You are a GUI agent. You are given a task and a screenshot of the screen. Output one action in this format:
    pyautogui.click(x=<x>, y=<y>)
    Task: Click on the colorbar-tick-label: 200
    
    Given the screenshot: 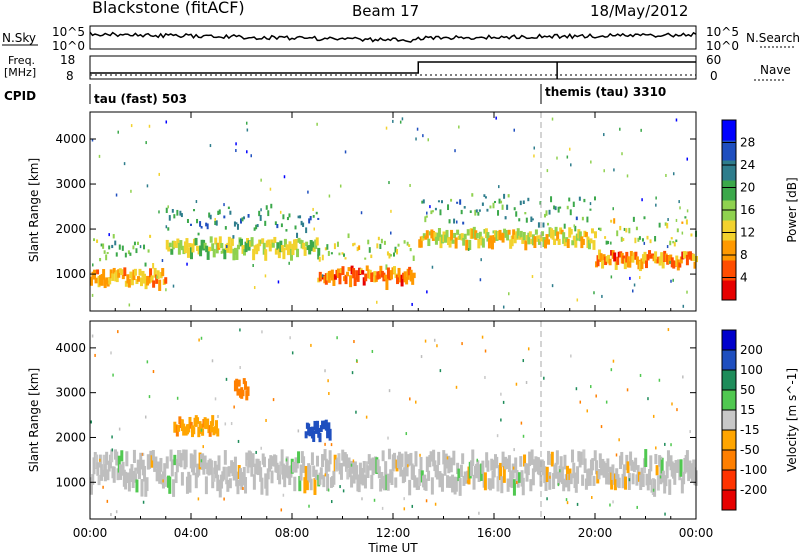 What is the action you would take?
    pyautogui.click(x=751, y=350)
    